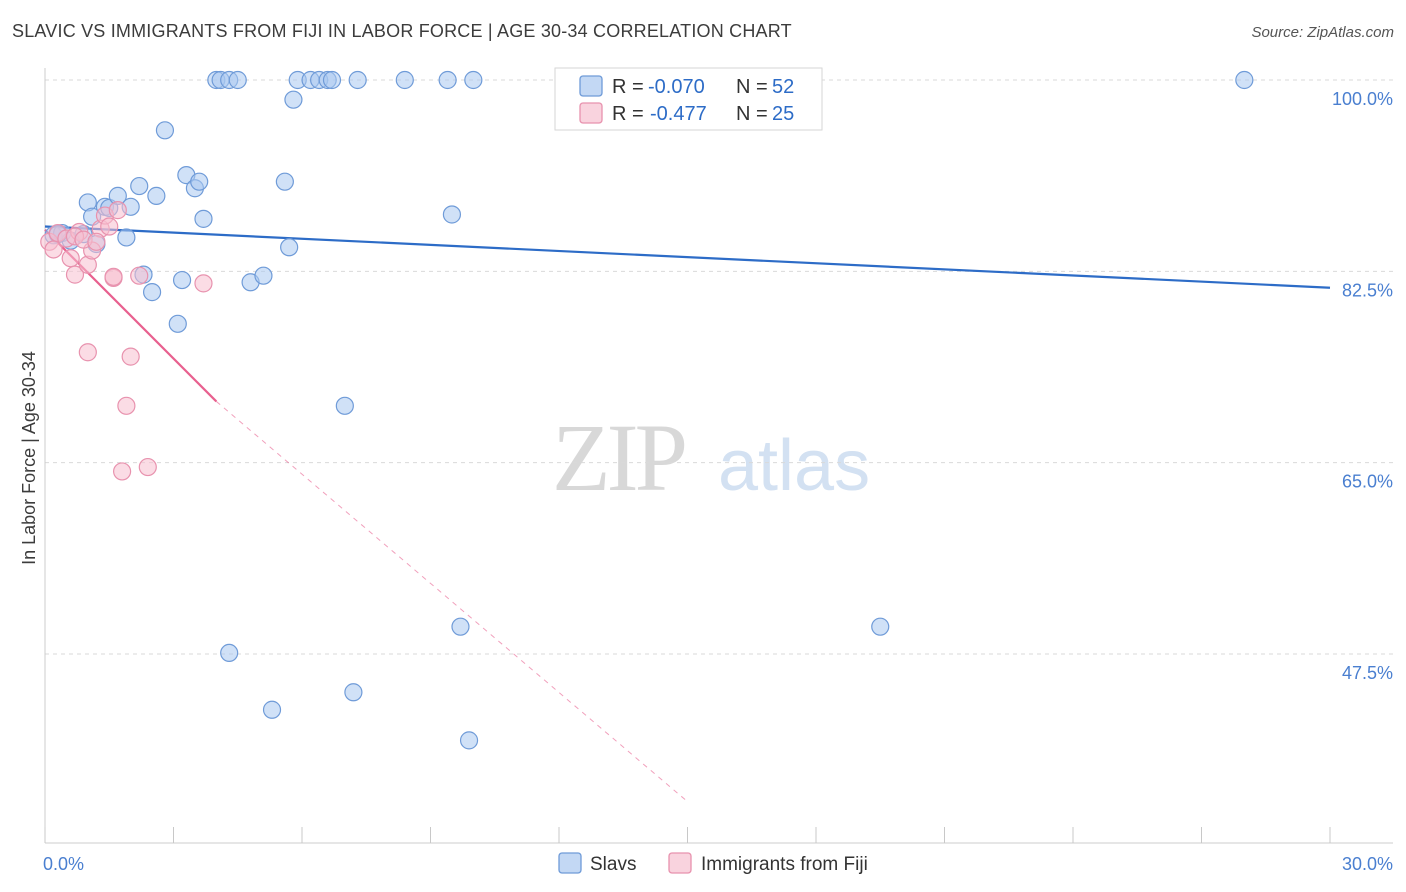  I want to click on legend-n-label-fiji: N =, so click(752, 114).